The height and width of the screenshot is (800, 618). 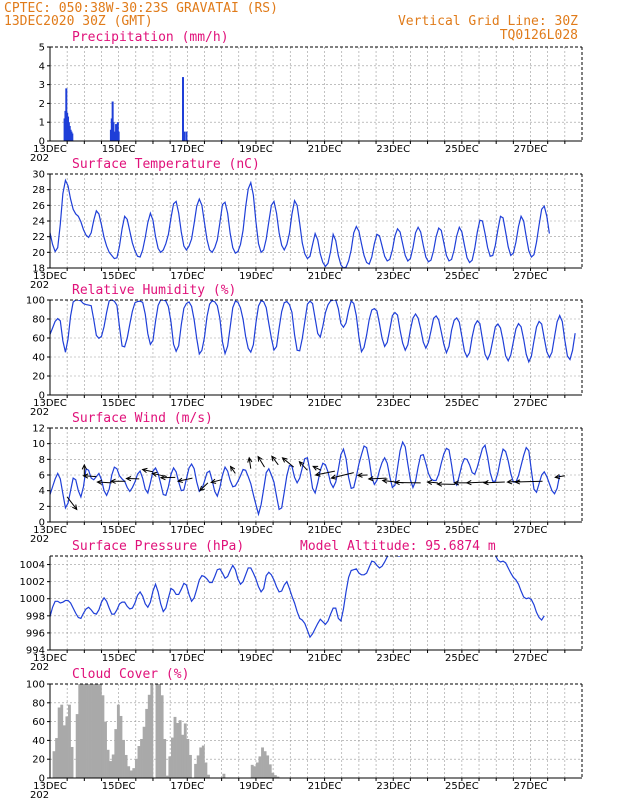 What do you see at coordinates (42, 476) in the screenshot?
I see `y-tick-label: 6` at bounding box center [42, 476].